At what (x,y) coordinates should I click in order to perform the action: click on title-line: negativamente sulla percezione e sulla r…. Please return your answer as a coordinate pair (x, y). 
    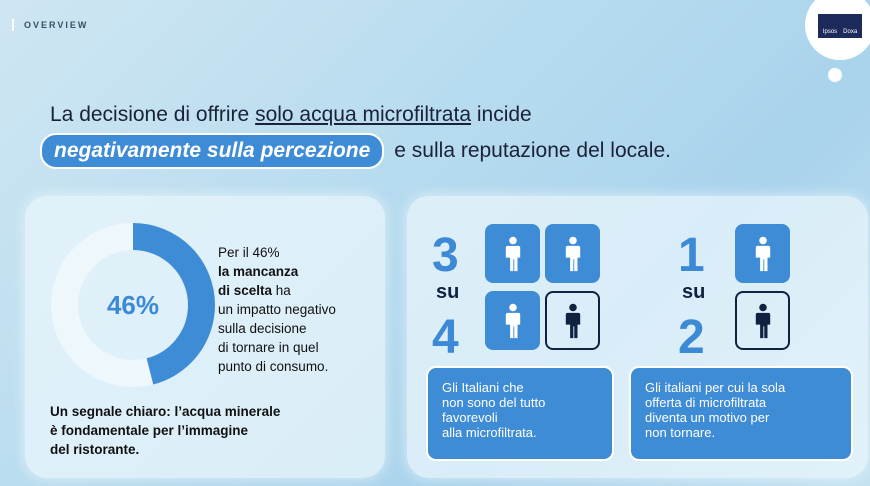
    Looking at the image, I should click on (355, 151).